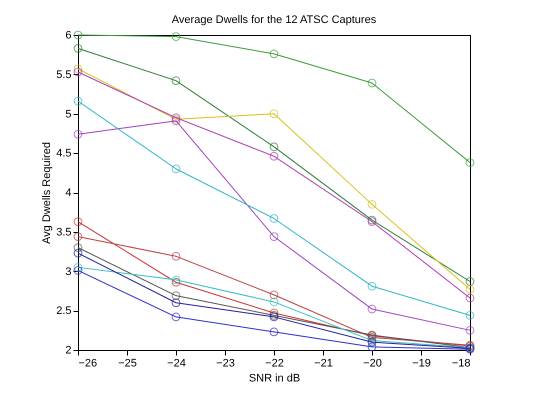 The height and width of the screenshot is (408, 551). I want to click on y-tick-label: 5, so click(68, 114).